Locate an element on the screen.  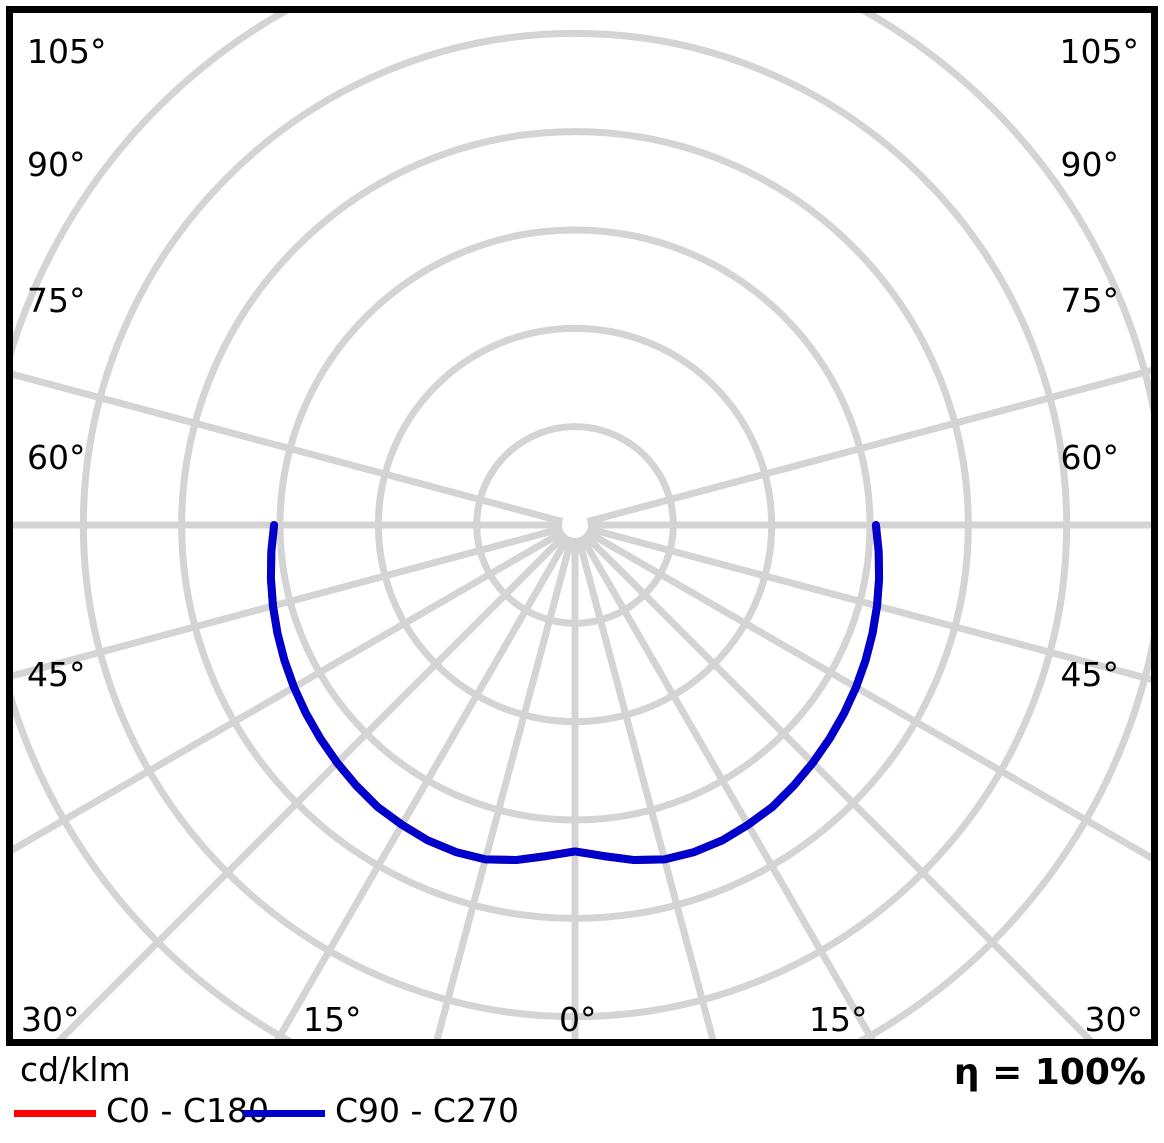
axis-label-left-90: 90° is located at coordinates (56, 164).